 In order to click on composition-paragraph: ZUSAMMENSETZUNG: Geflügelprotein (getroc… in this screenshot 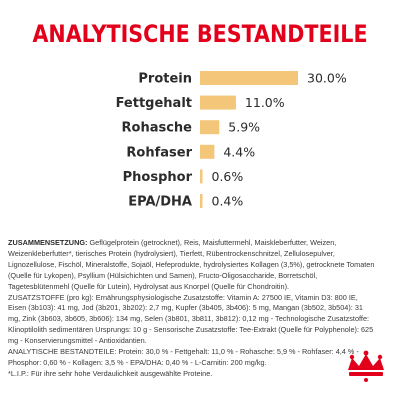, I will do `click(192, 265)`.